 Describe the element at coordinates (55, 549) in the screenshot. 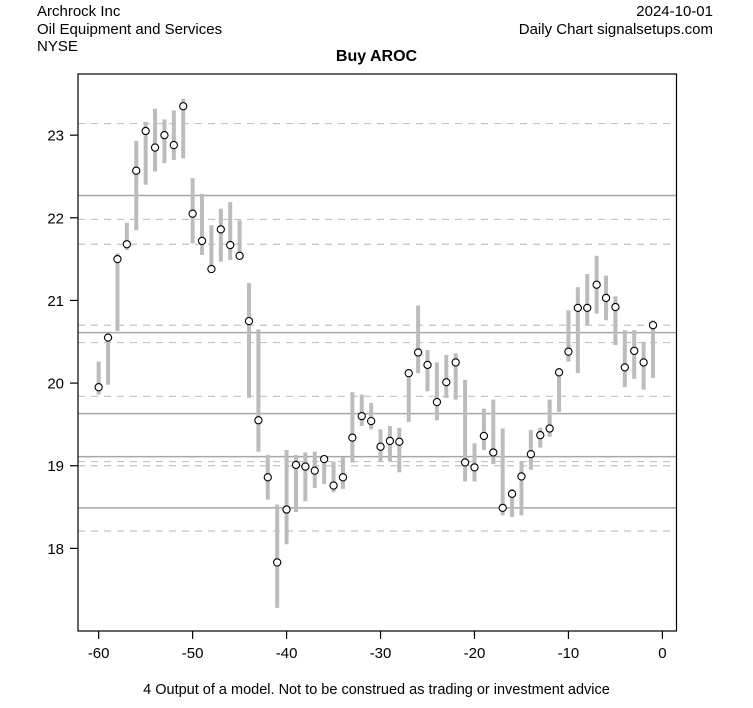

I see `y-axis-label: 18` at that location.